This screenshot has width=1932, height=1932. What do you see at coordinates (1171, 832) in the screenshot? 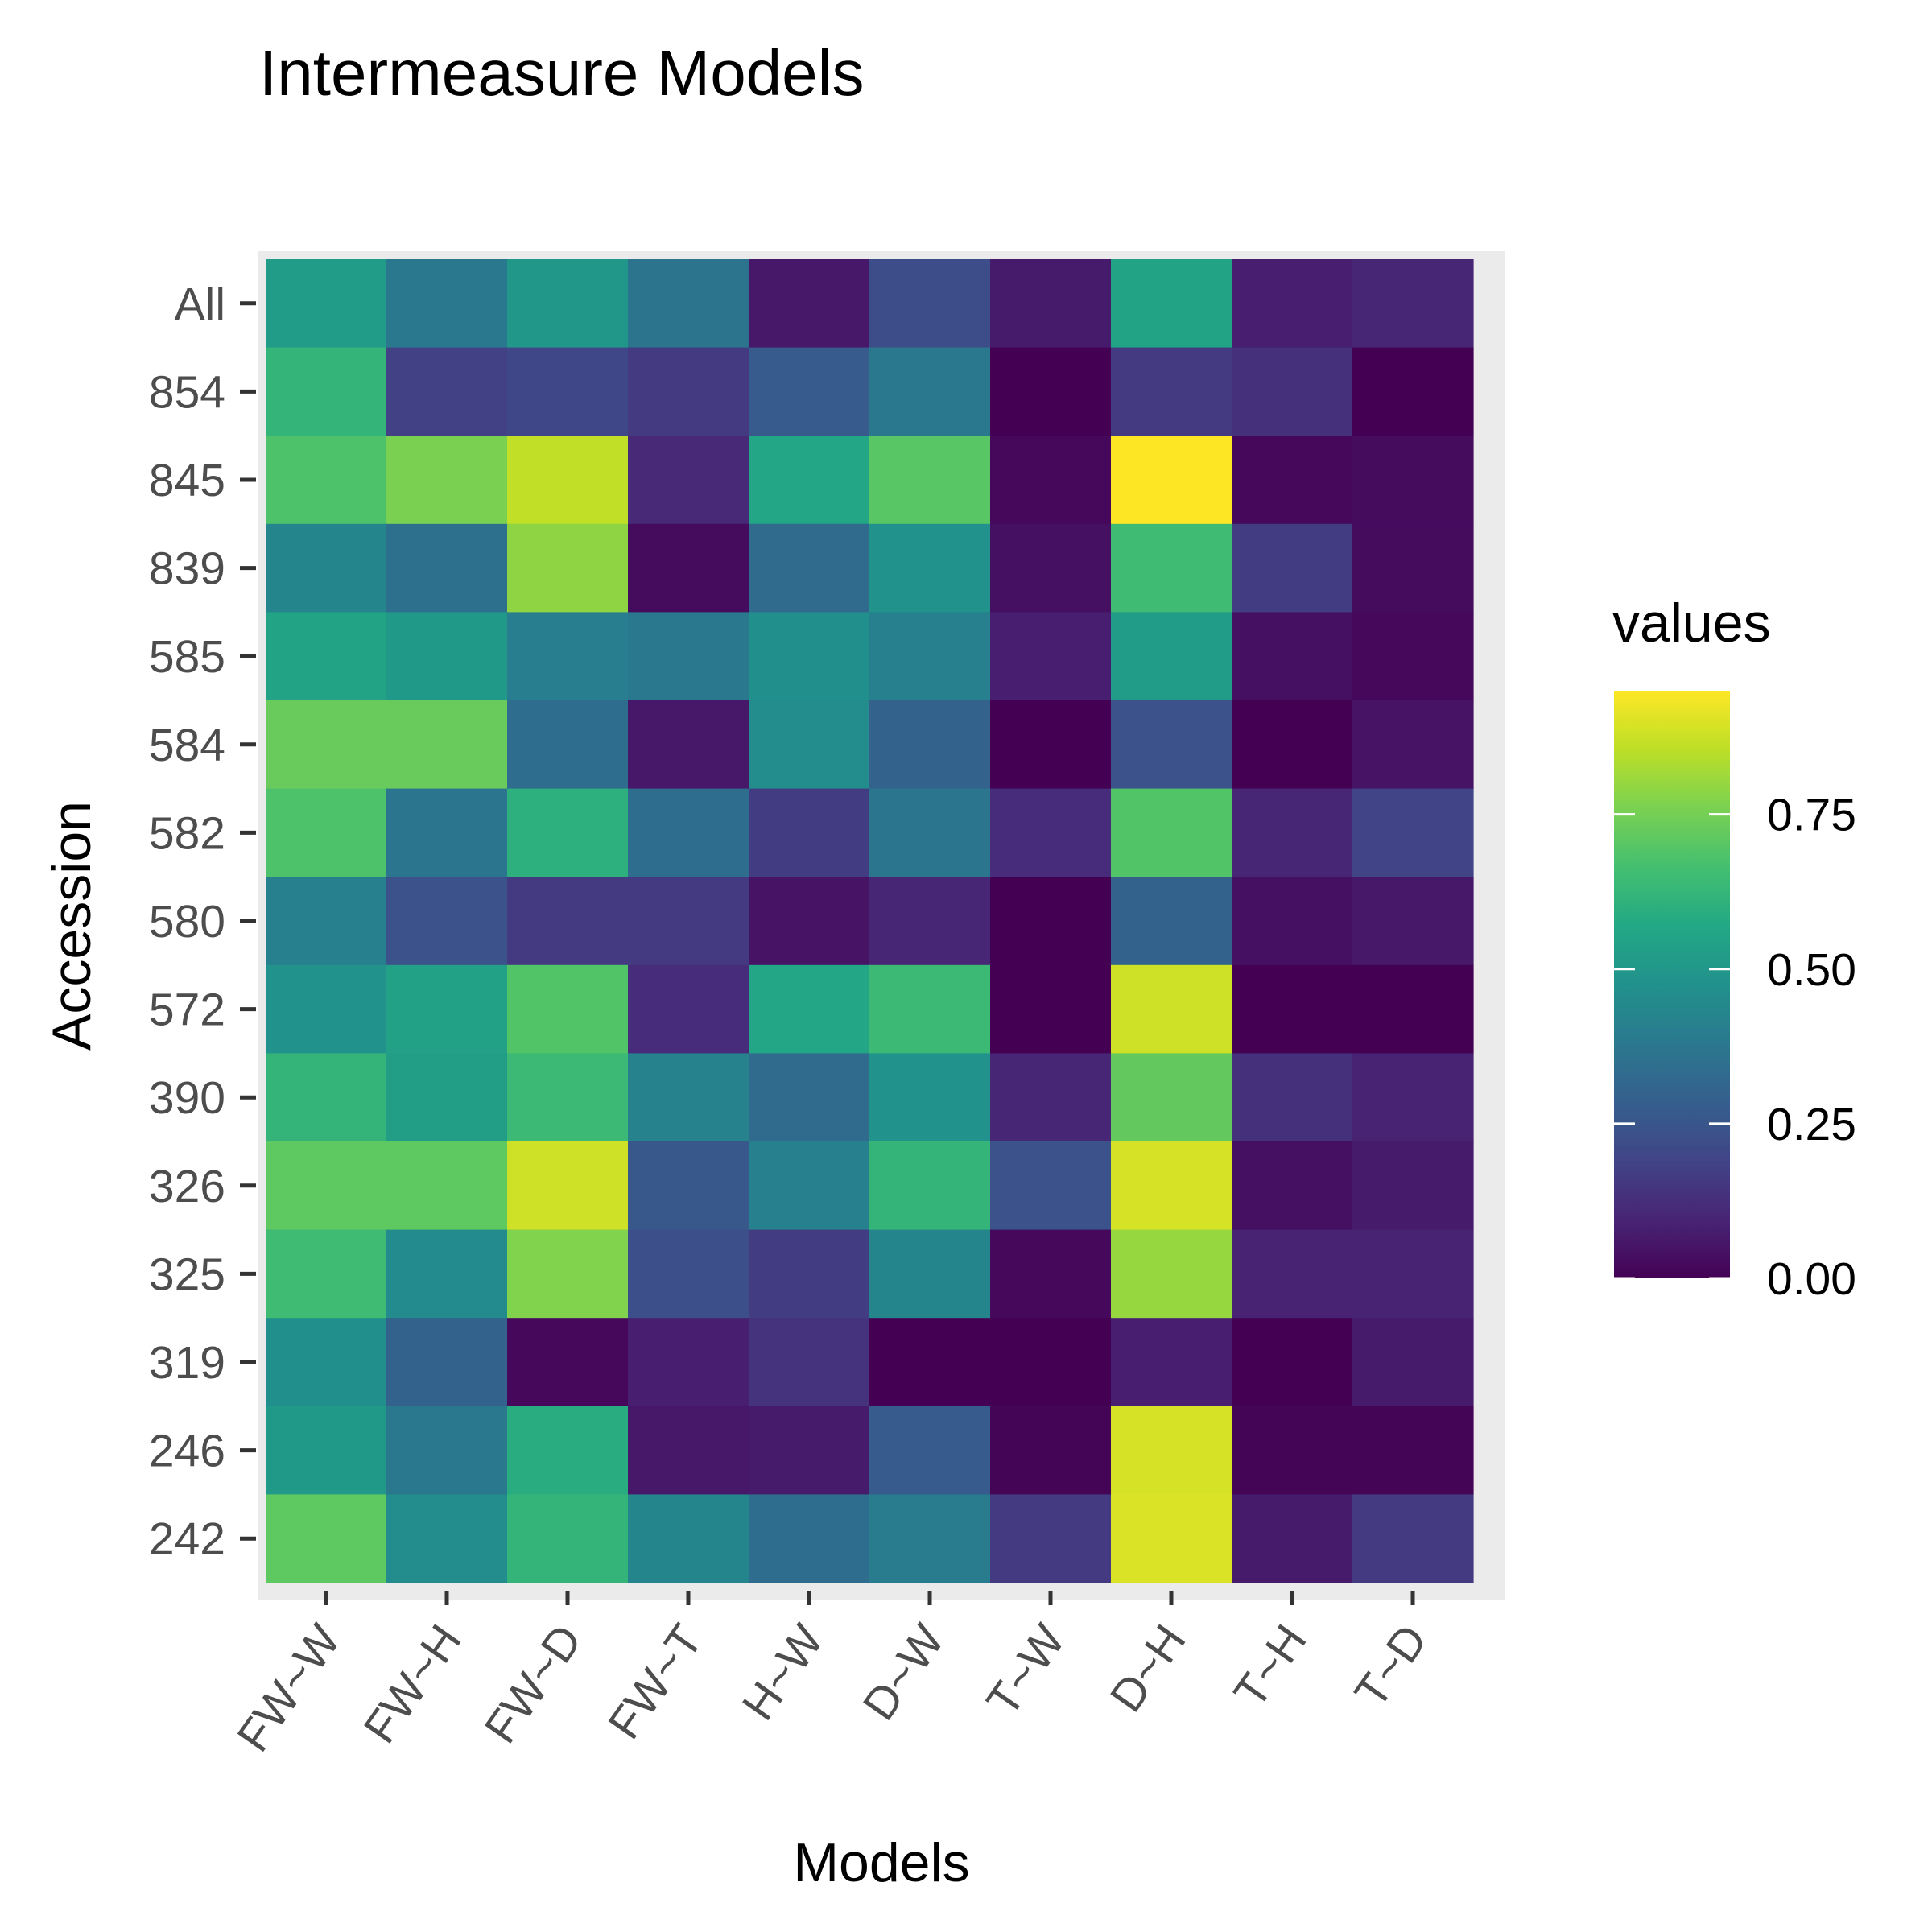
I see `heatmap-cell-582-D~H` at bounding box center [1171, 832].